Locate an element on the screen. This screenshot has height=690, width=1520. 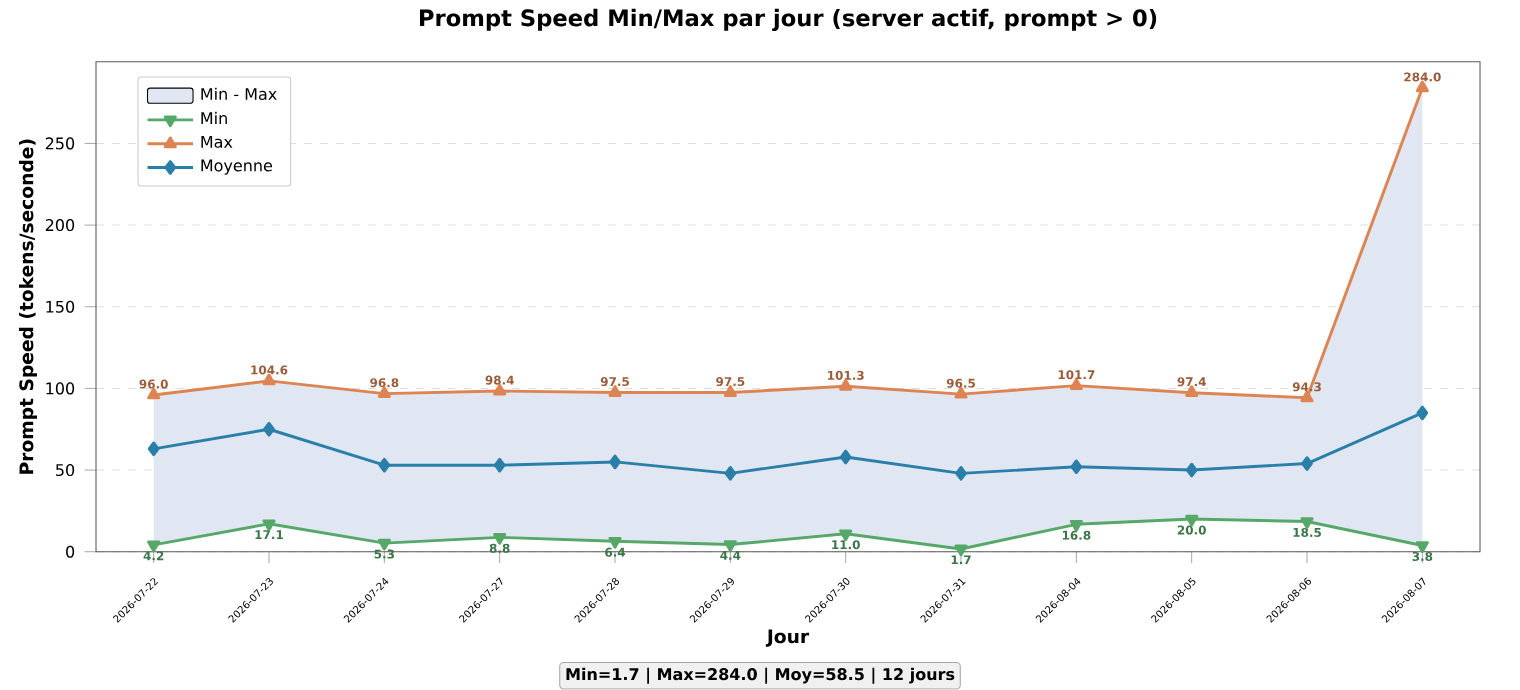
legend-label: Min is located at coordinates (214, 118).